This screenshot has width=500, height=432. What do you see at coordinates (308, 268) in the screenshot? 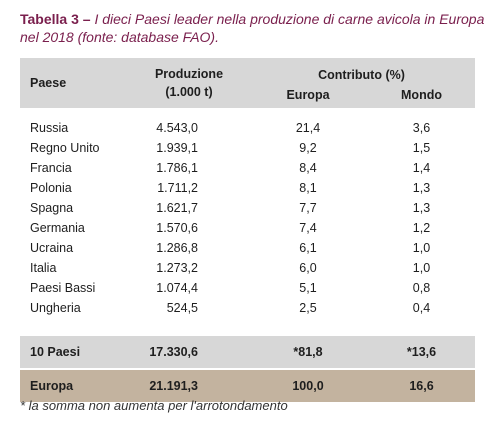
I see `cell-europe: 6,0` at bounding box center [308, 268].